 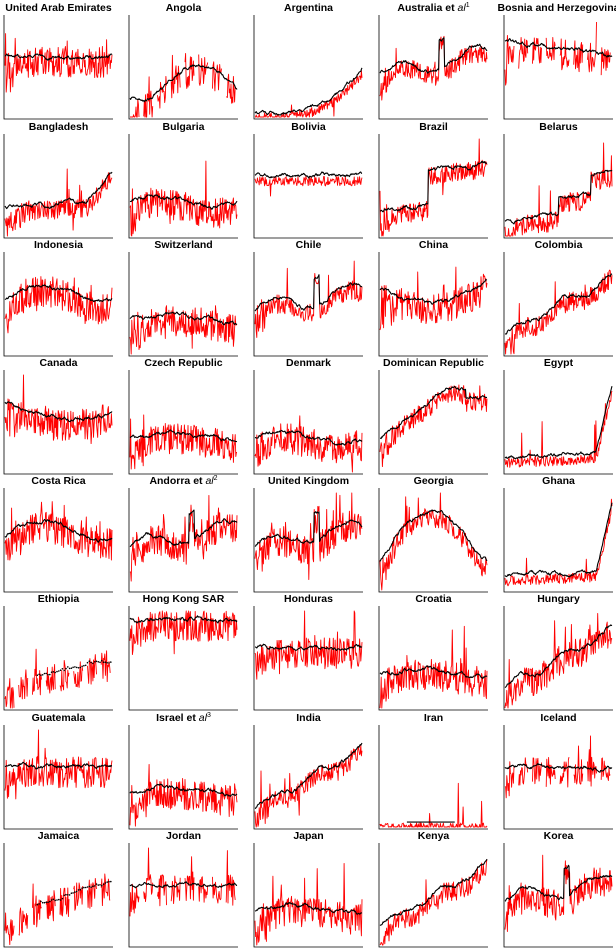 I want to click on panel-bangladesh: Bangladesh, so click(x=58, y=180).